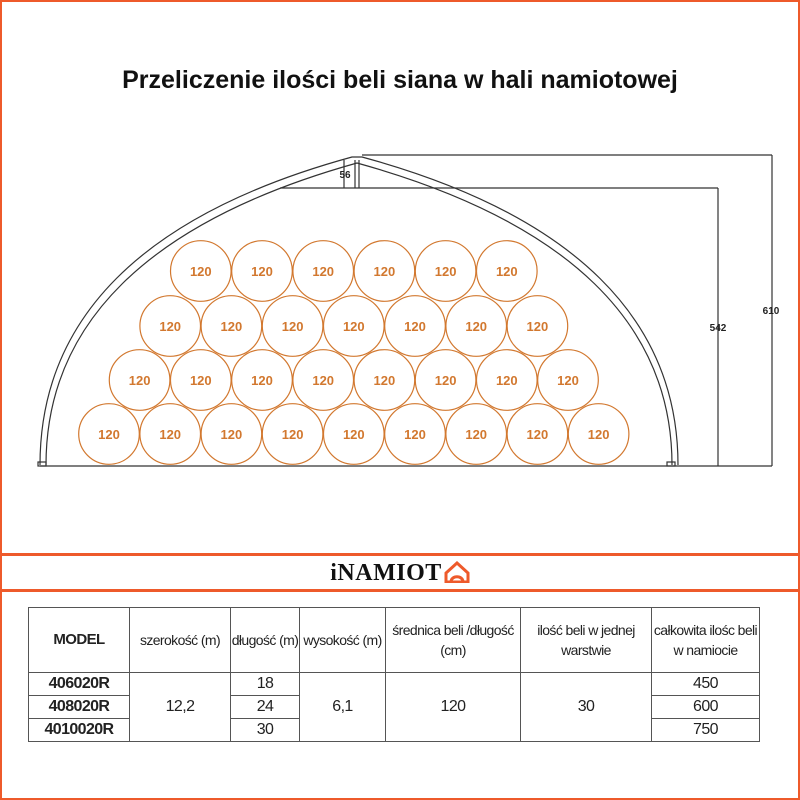 The image size is (800, 800). What do you see at coordinates (265, 640) in the screenshot?
I see `header-length: długość (m)` at bounding box center [265, 640].